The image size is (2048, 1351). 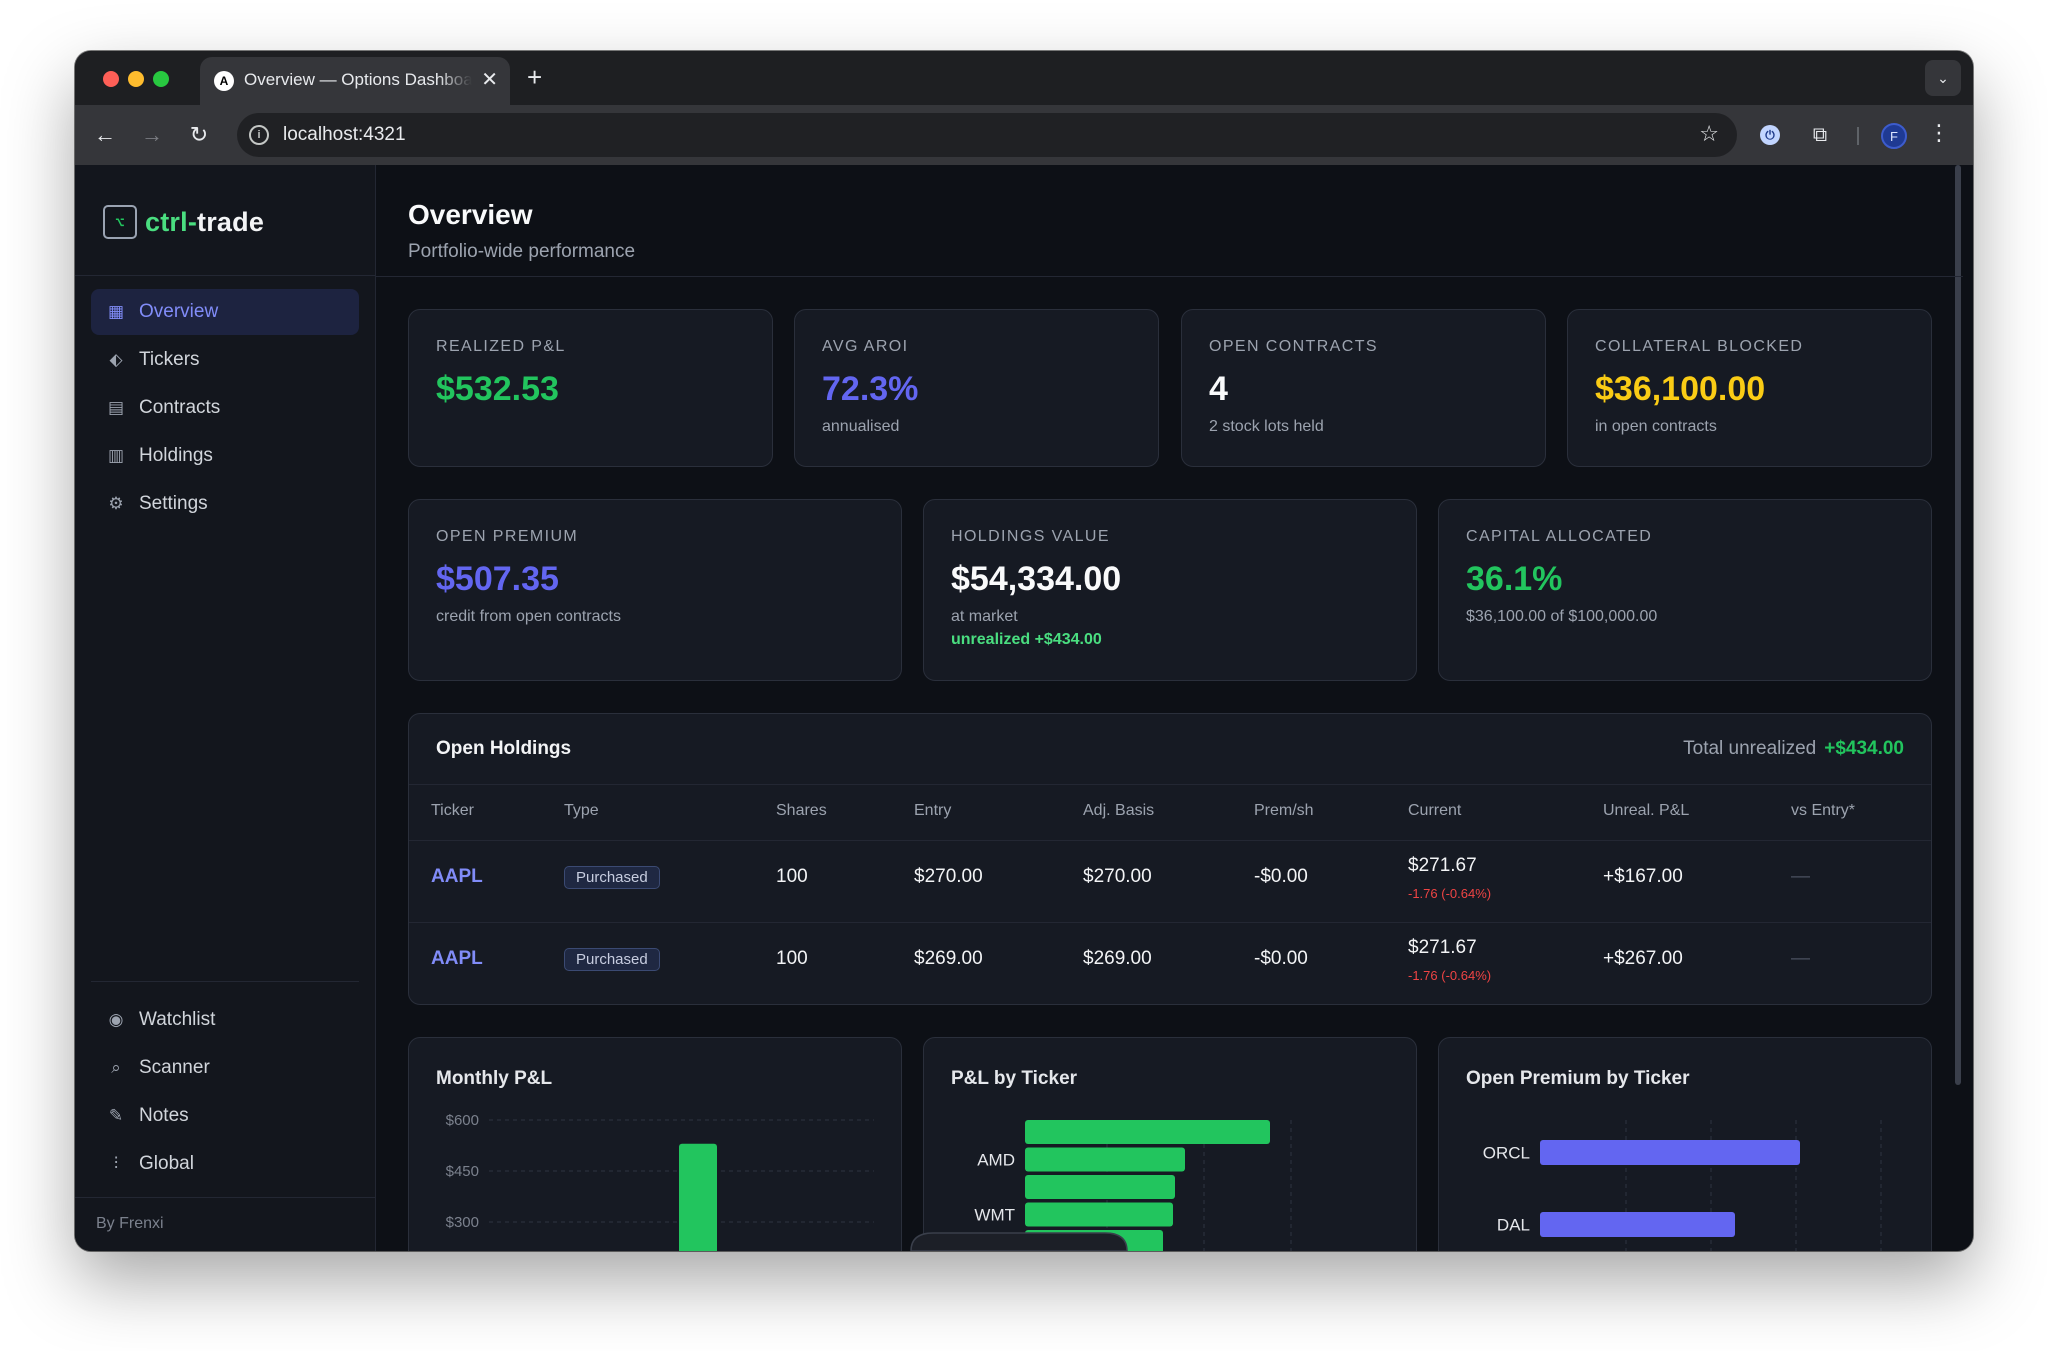 What do you see at coordinates (497, 579) in the screenshot?
I see `stat-value: $507.35` at bounding box center [497, 579].